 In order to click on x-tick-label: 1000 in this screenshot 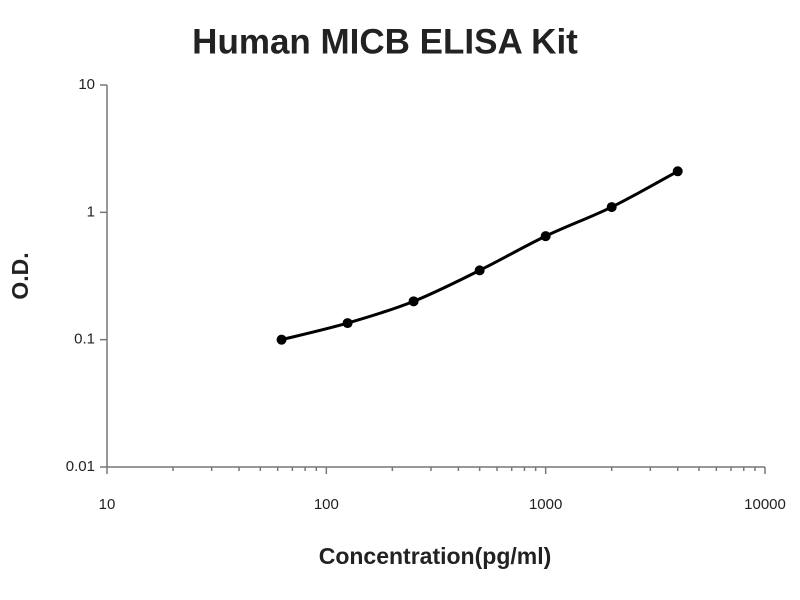, I will do `click(545, 504)`.